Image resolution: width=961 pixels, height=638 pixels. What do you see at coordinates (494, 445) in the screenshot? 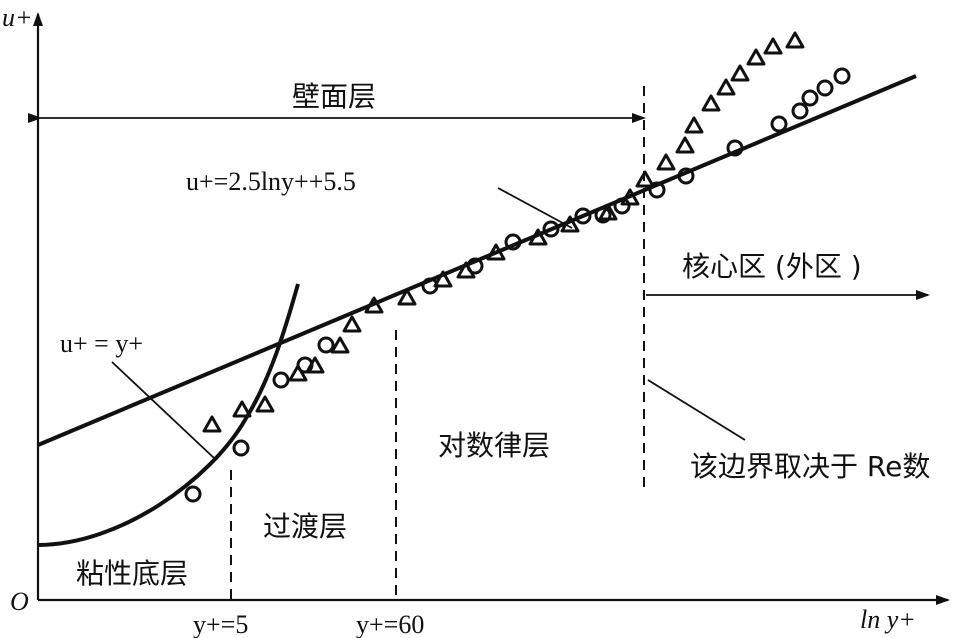
I see `log-layer-label: 对数律层` at bounding box center [494, 445].